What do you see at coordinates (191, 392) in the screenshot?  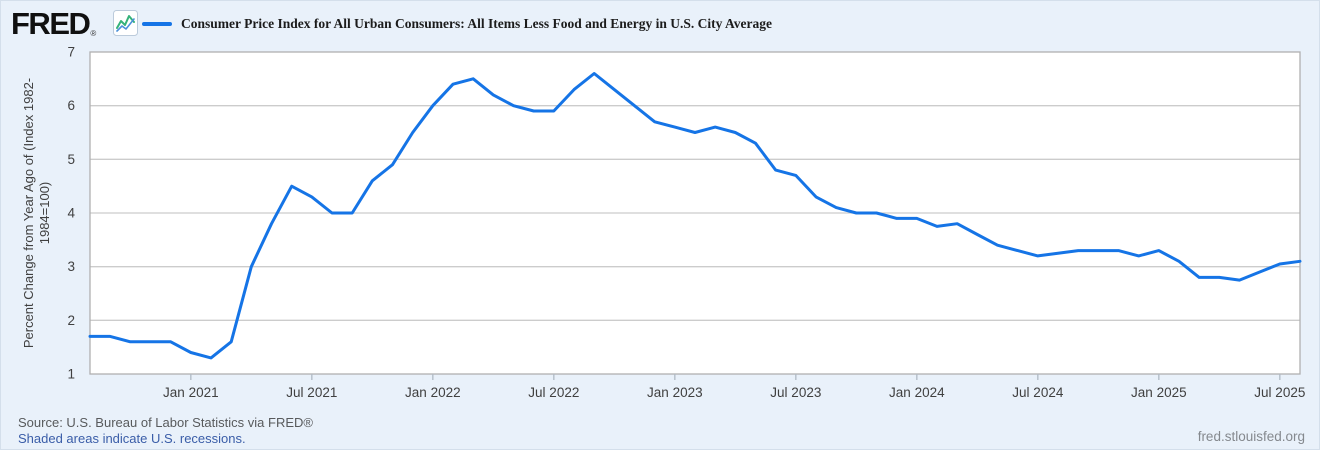 I see `x-tick-label: Jan 2021` at bounding box center [191, 392].